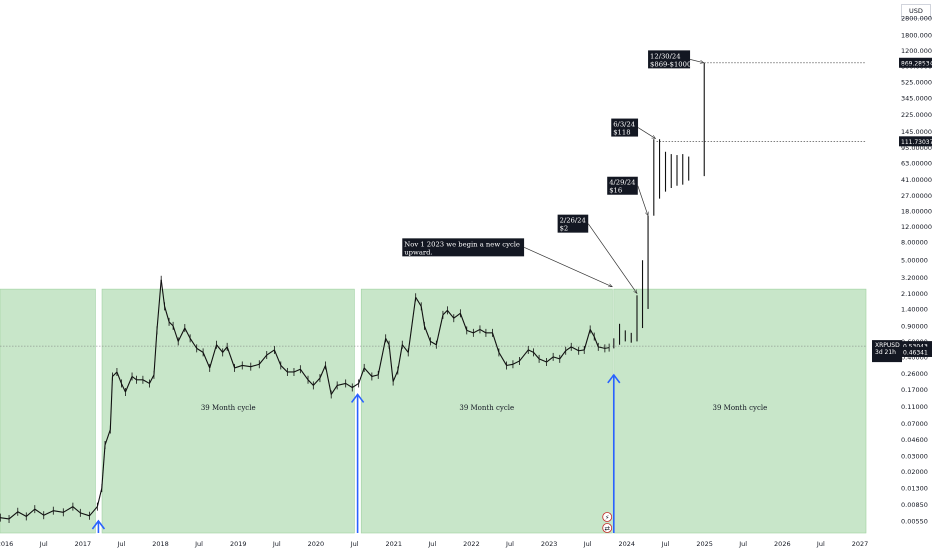  I want to click on y-tick-label: 12.00000, so click(916, 227).